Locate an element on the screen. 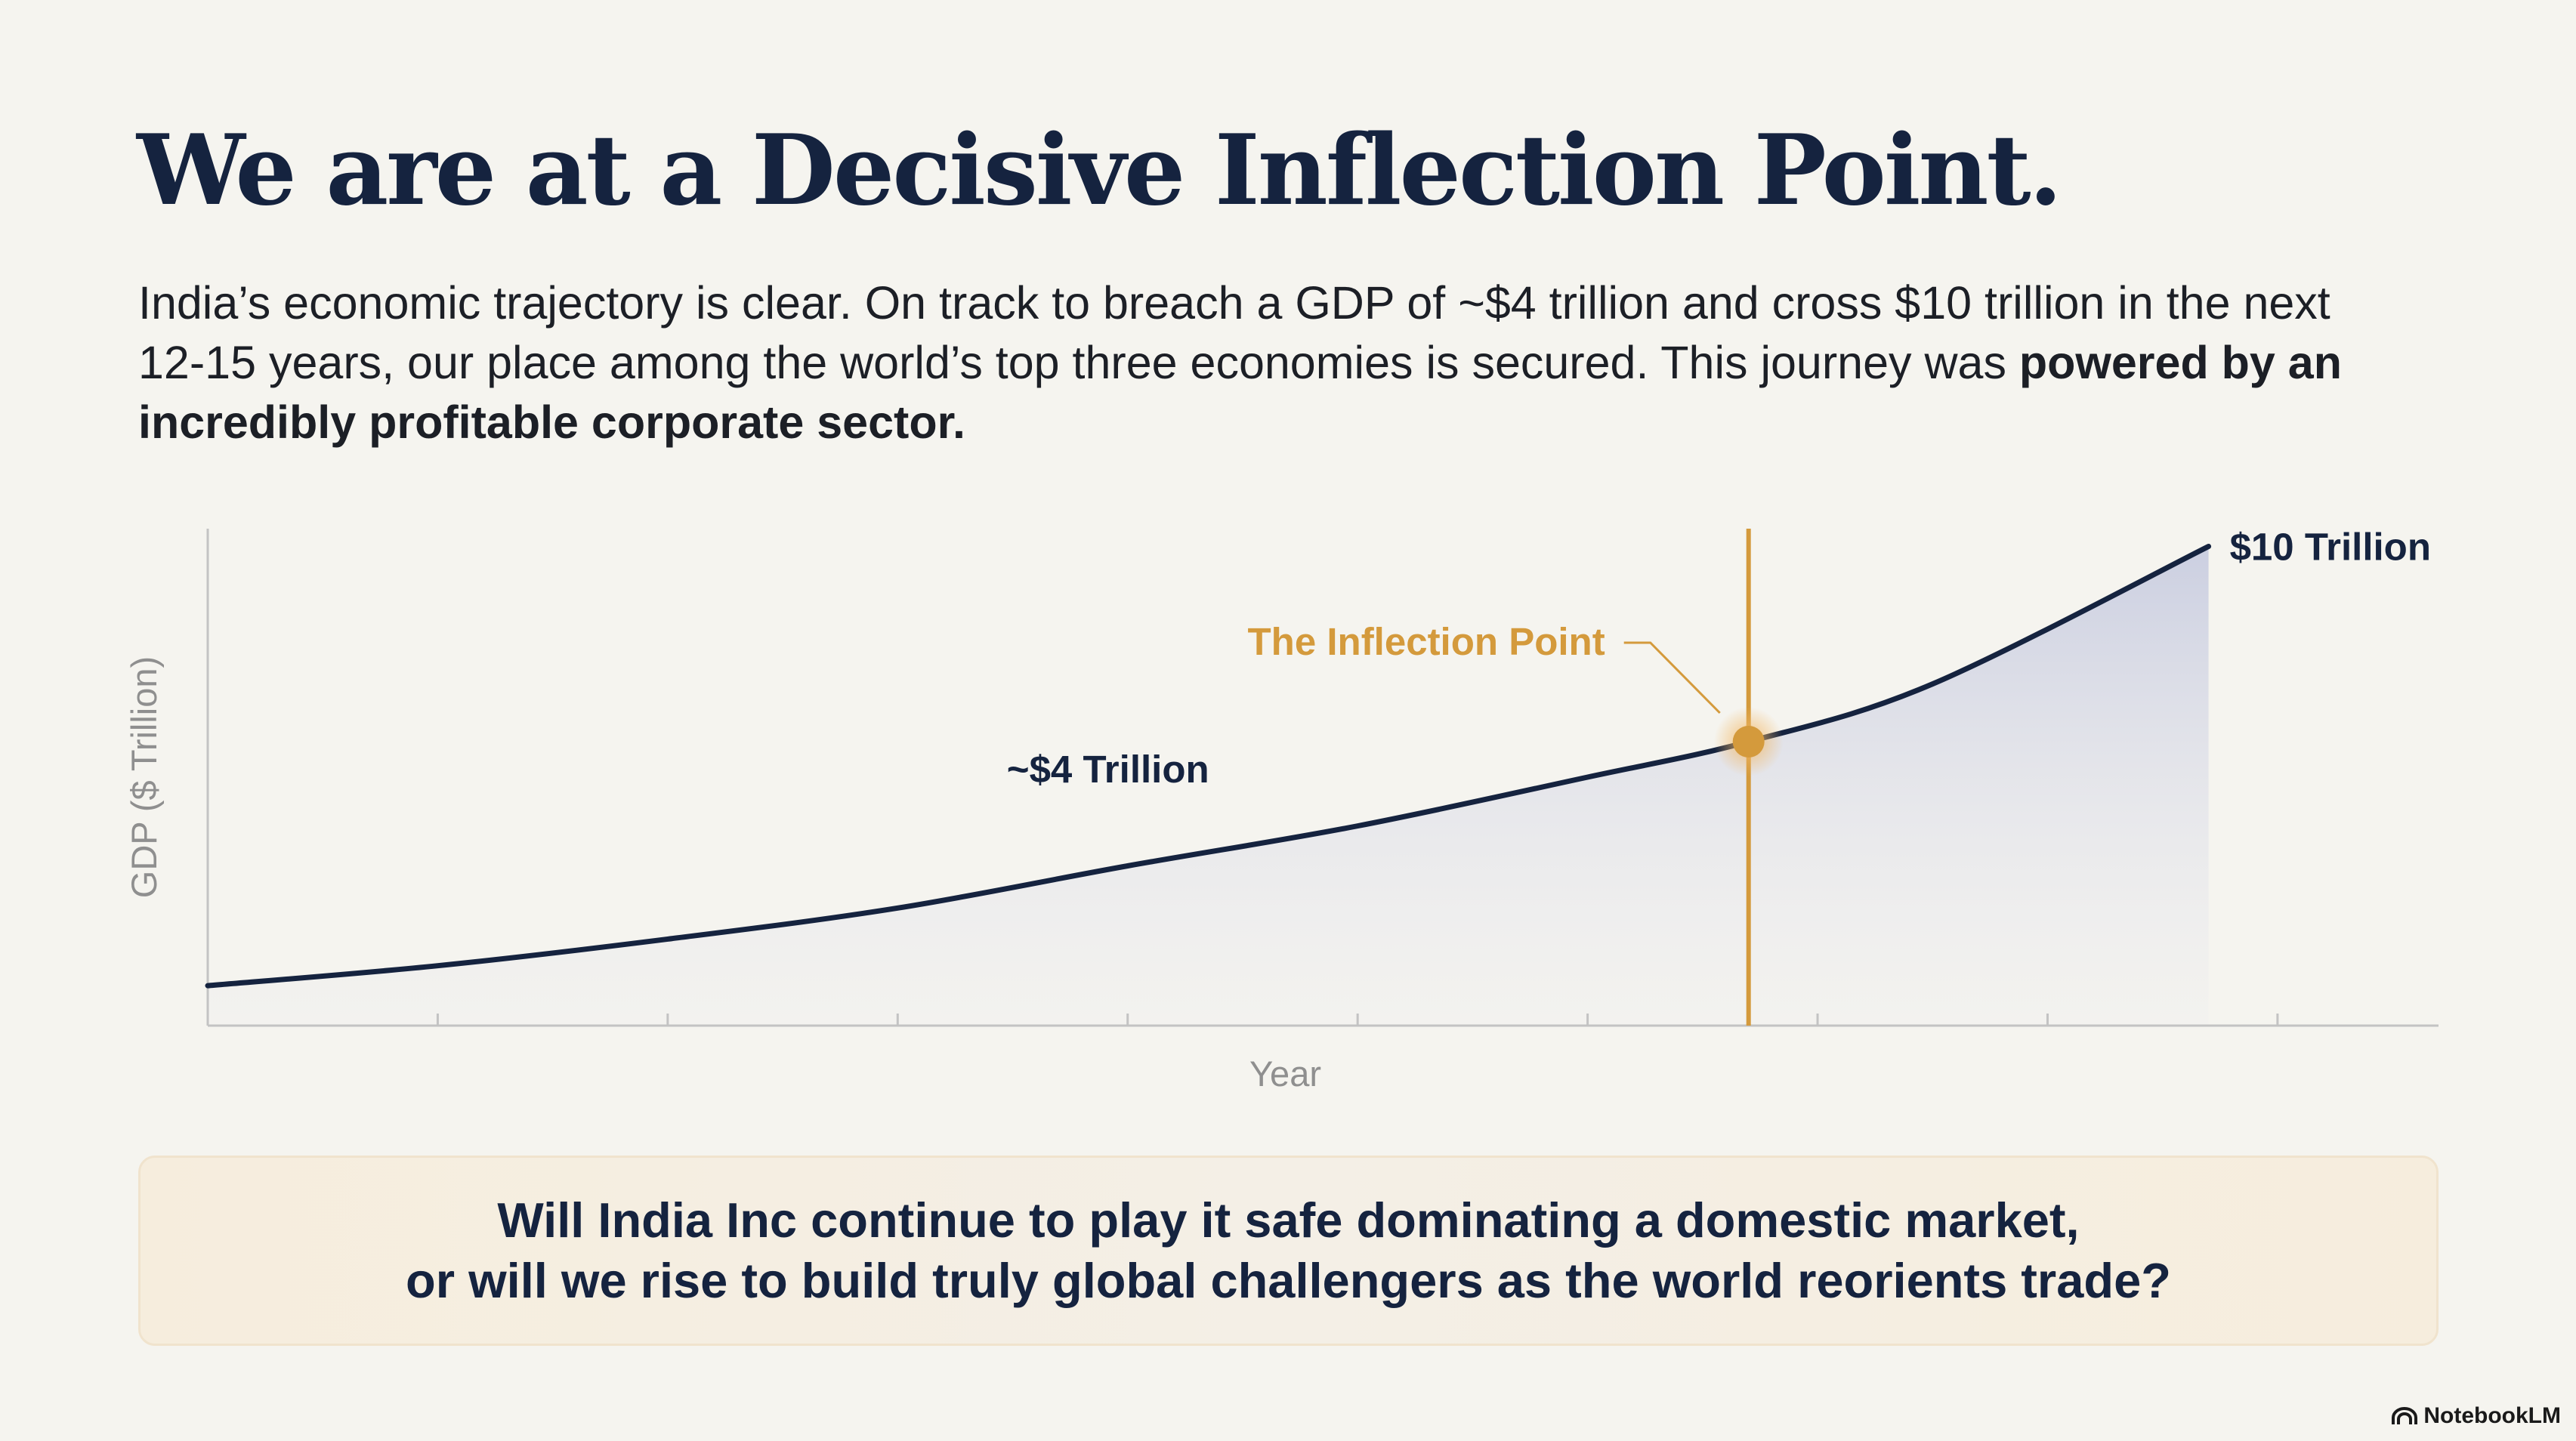 This screenshot has height=1441, width=2576. y-axis-label: GDP ($ Trillion) is located at coordinates (144, 777).